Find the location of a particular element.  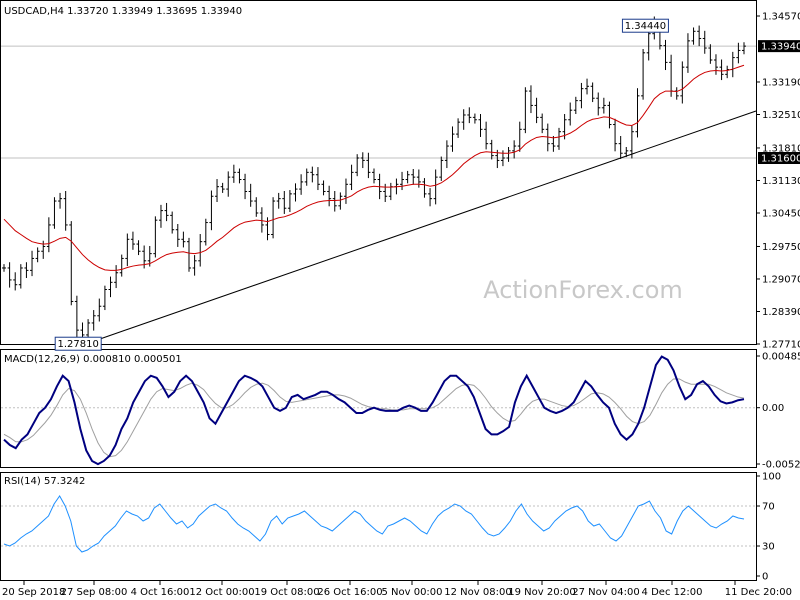

current-price-label-text: 1.33940 is located at coordinates (780, 47).